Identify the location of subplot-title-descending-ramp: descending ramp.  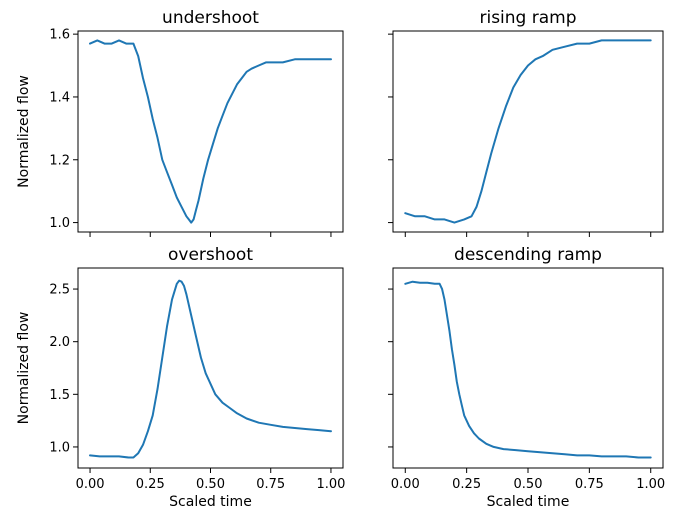
(528, 255).